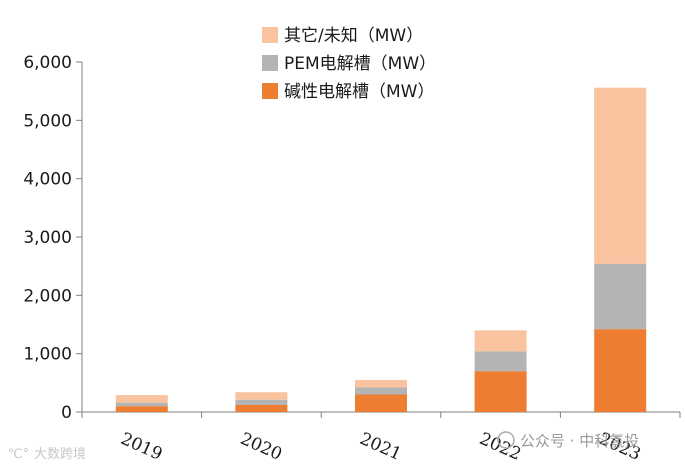 Image resolution: width=685 pixels, height=466 pixels. Describe the element at coordinates (261, 447) in the screenshot. I see `x-tick-label: 2020` at that location.